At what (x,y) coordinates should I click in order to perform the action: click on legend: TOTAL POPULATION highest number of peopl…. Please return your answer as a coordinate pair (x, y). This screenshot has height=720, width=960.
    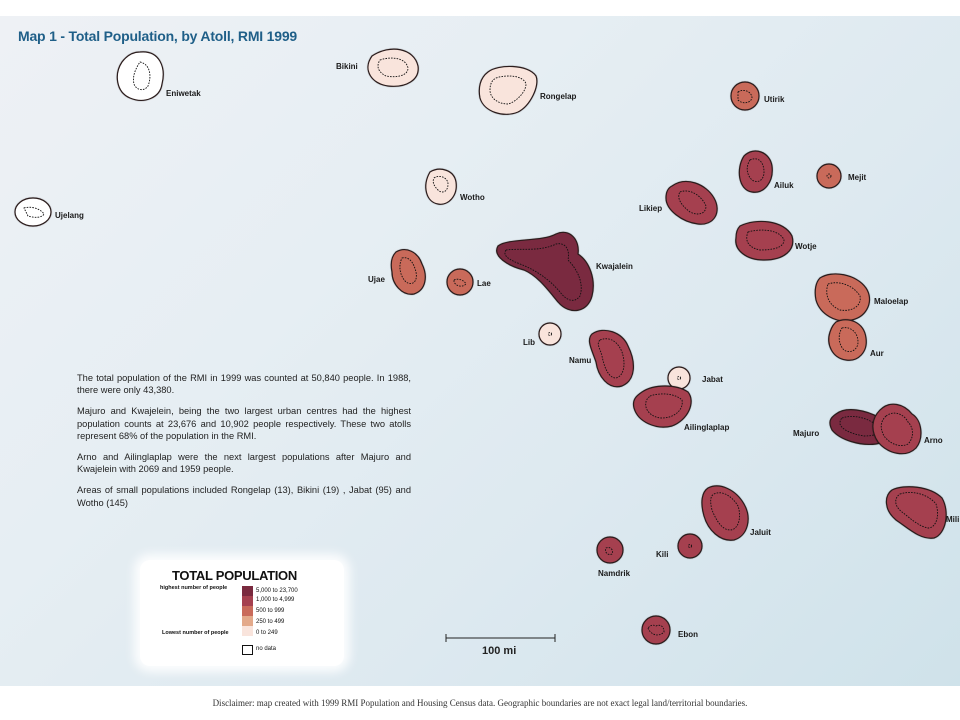
    Looking at the image, I should click on (242, 613).